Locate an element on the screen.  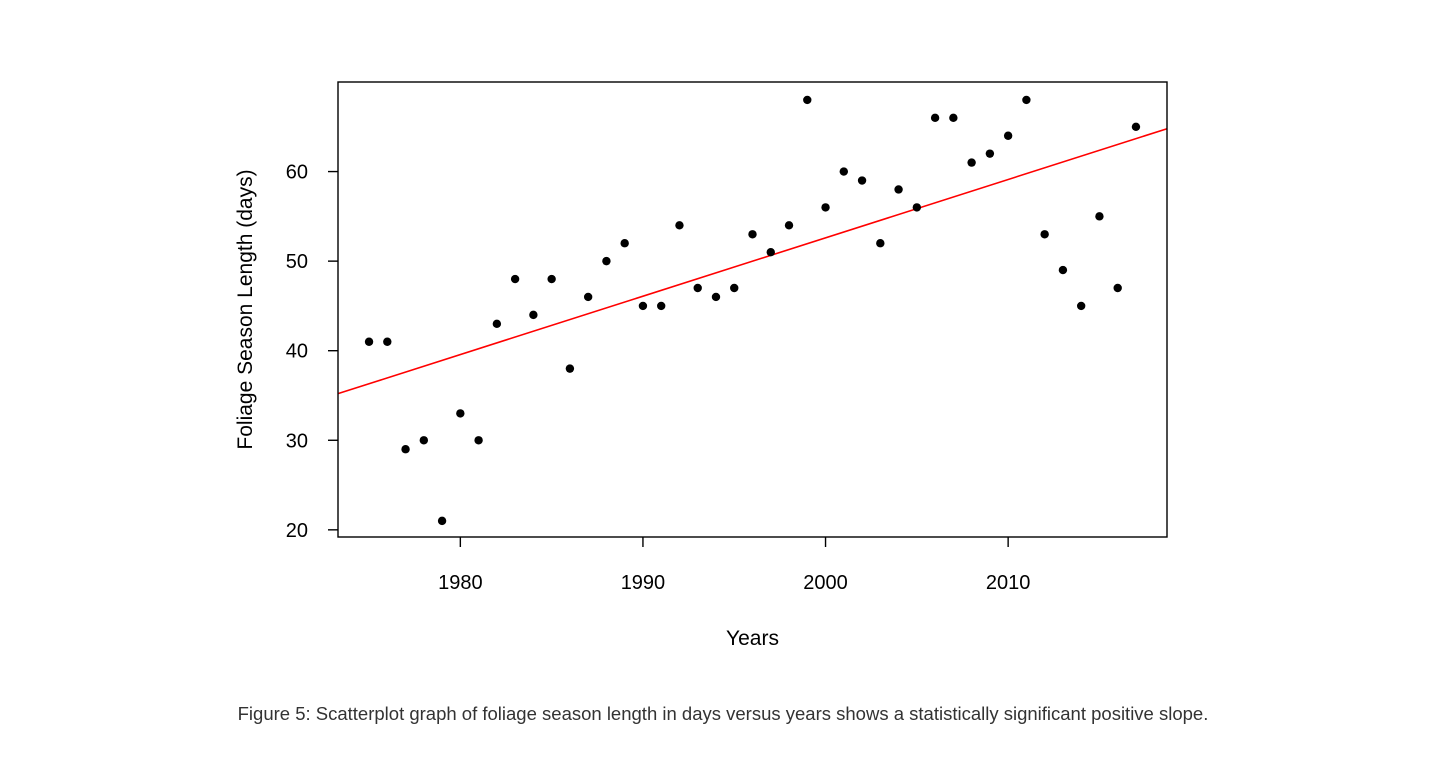
y-tick-label: 50 is located at coordinates (297, 262).